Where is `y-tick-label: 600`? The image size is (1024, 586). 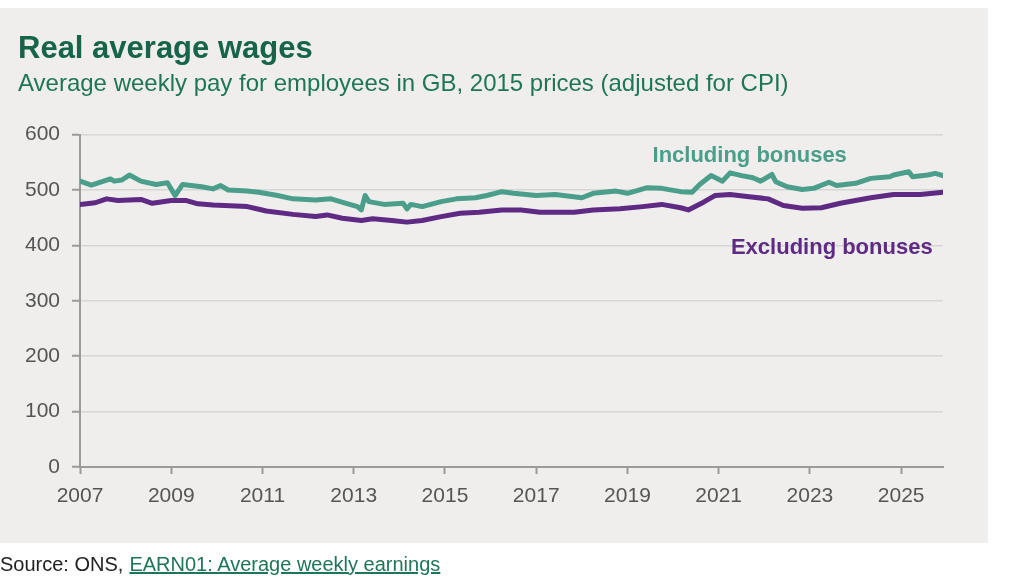 y-tick-label: 600 is located at coordinates (42, 133).